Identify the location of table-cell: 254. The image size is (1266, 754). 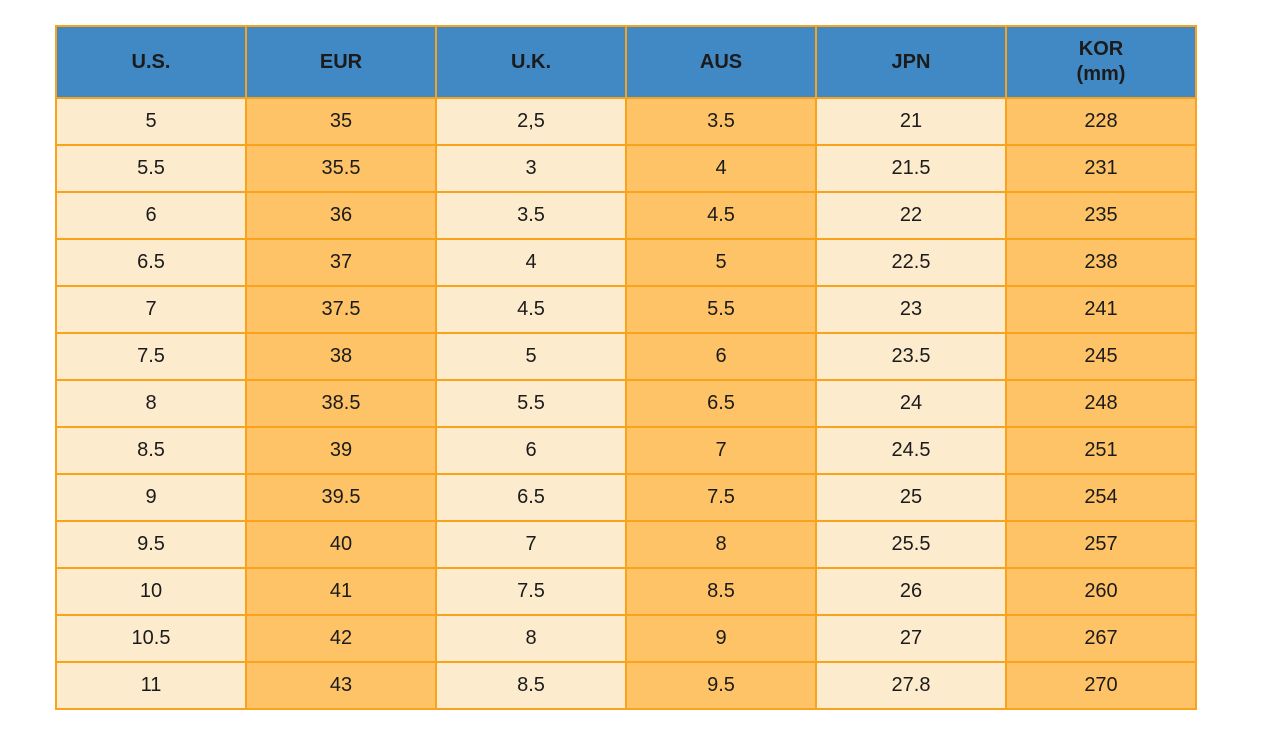
(1101, 497).